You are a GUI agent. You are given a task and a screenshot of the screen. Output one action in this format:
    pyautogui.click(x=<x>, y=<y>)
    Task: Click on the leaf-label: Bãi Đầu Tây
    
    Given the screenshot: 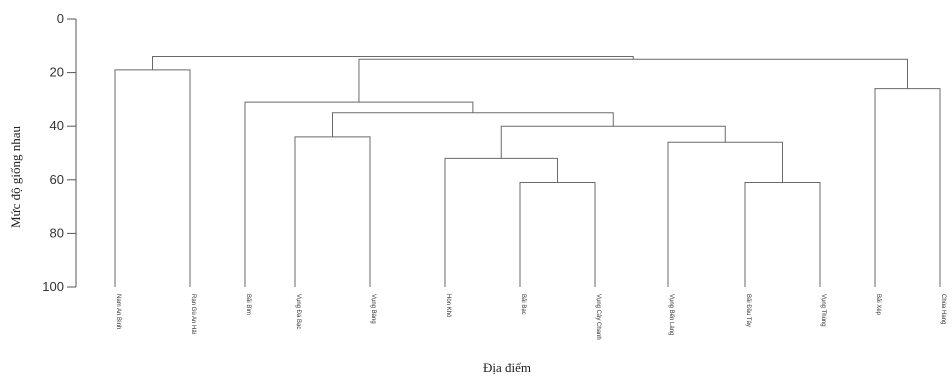 What is the action you would take?
    pyautogui.click(x=748, y=310)
    